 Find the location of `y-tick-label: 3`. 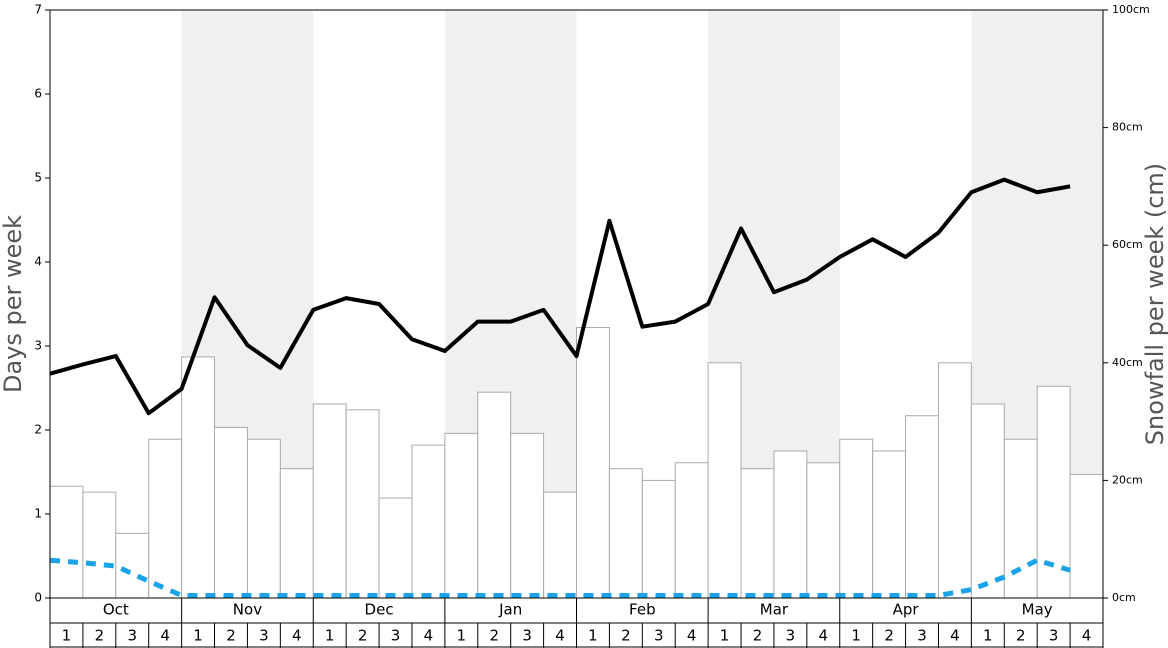

y-tick-label: 3 is located at coordinates (38, 346).